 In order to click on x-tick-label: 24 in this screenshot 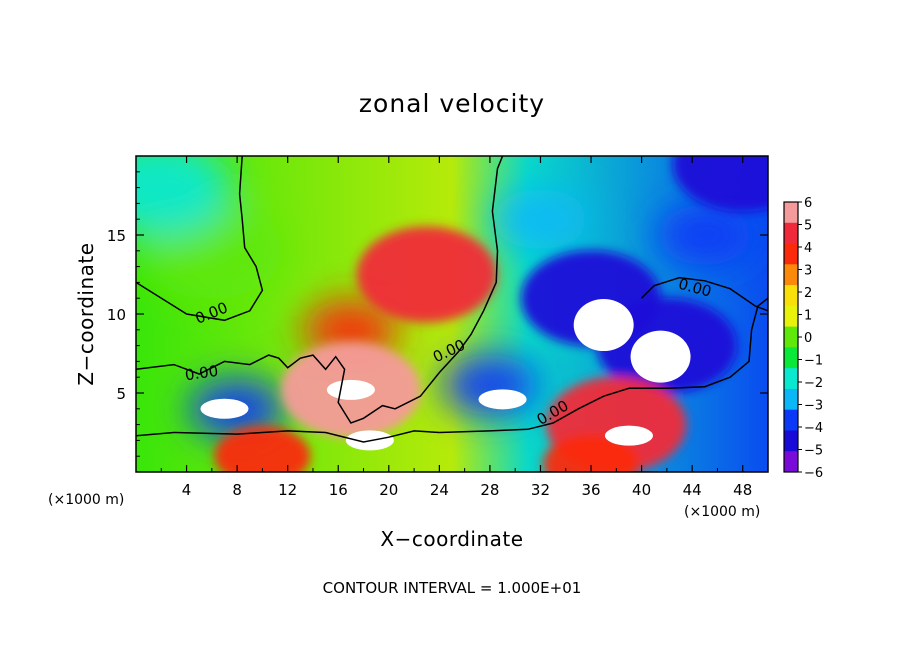, I will do `click(439, 490)`.